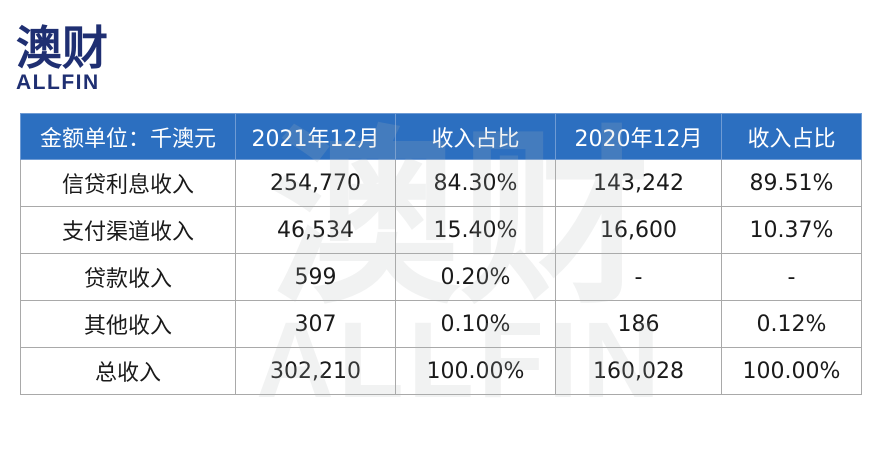 The image size is (887, 450). Describe the element at coordinates (638, 371) in the screenshot. I see `cell-2020-value: 160,028` at that location.